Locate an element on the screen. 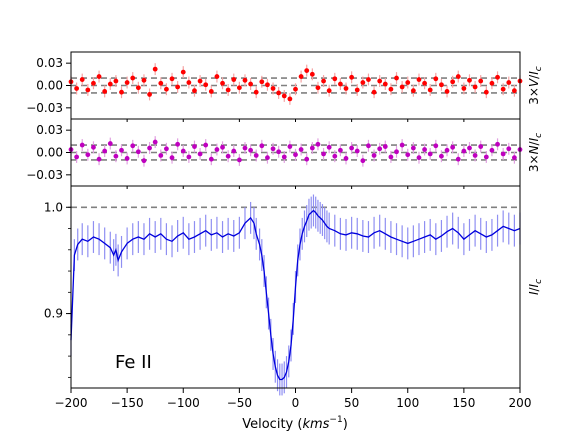  y-axis-label: I/Ic is located at coordinates (535, 287).